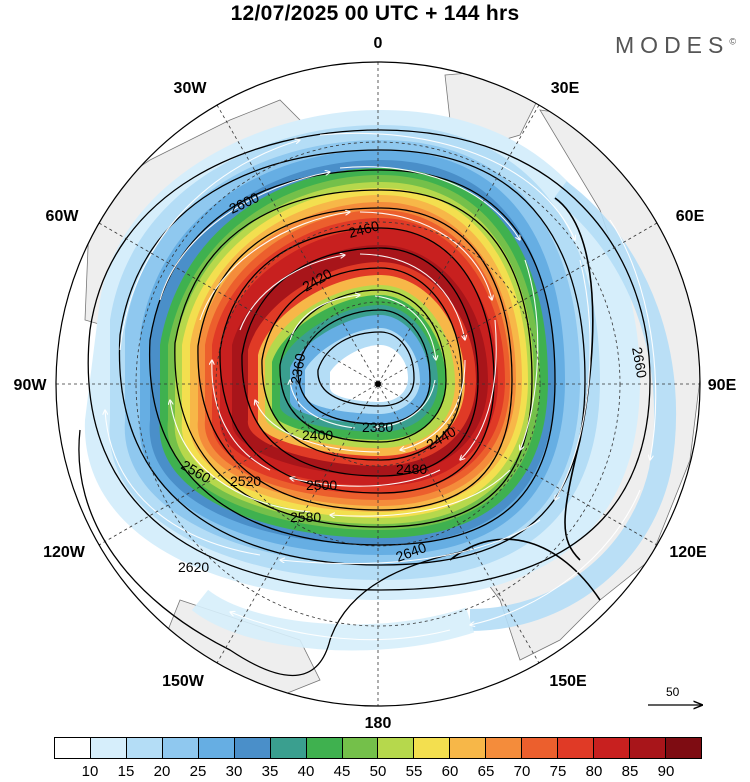 The height and width of the screenshot is (782, 750). What do you see at coordinates (722, 385) in the screenshot?
I see `lon-label-90e: 90E` at bounding box center [722, 385].